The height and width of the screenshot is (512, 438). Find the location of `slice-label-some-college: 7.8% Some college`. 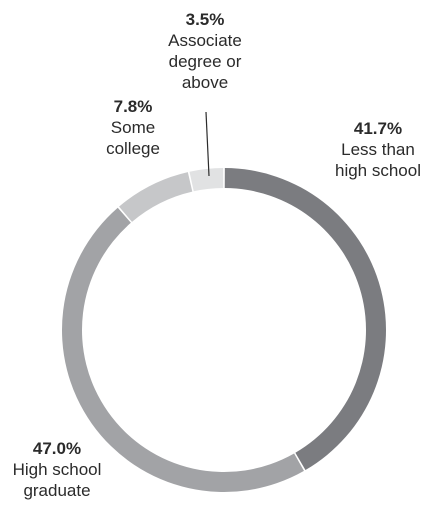

slice-label-some-college: 7.8% Some college is located at coordinates (133, 127).